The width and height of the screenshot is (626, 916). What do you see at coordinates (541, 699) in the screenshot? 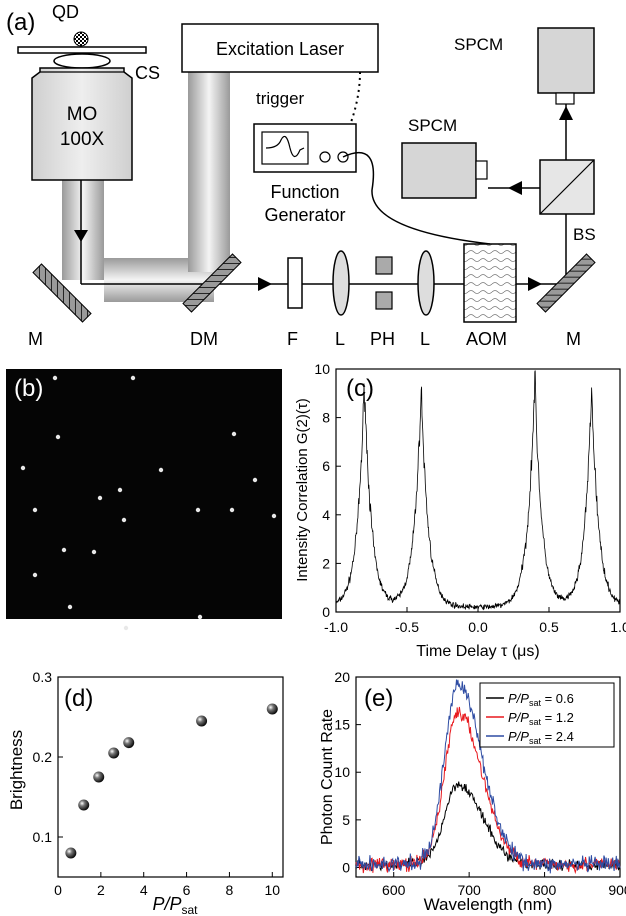
I see `legend-entry: P/Psat = 0.6` at bounding box center [541, 699].